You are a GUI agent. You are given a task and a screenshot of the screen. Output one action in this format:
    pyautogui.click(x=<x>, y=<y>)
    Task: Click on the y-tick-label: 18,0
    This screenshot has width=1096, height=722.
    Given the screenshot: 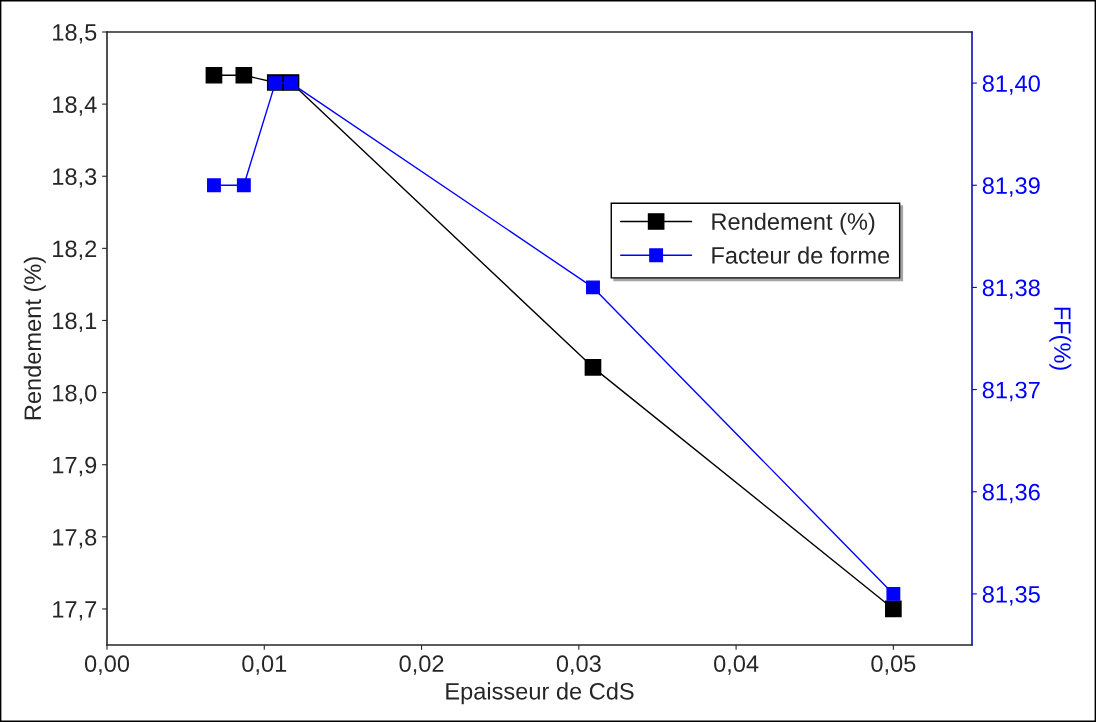 What is the action you would take?
    pyautogui.click(x=75, y=394)
    